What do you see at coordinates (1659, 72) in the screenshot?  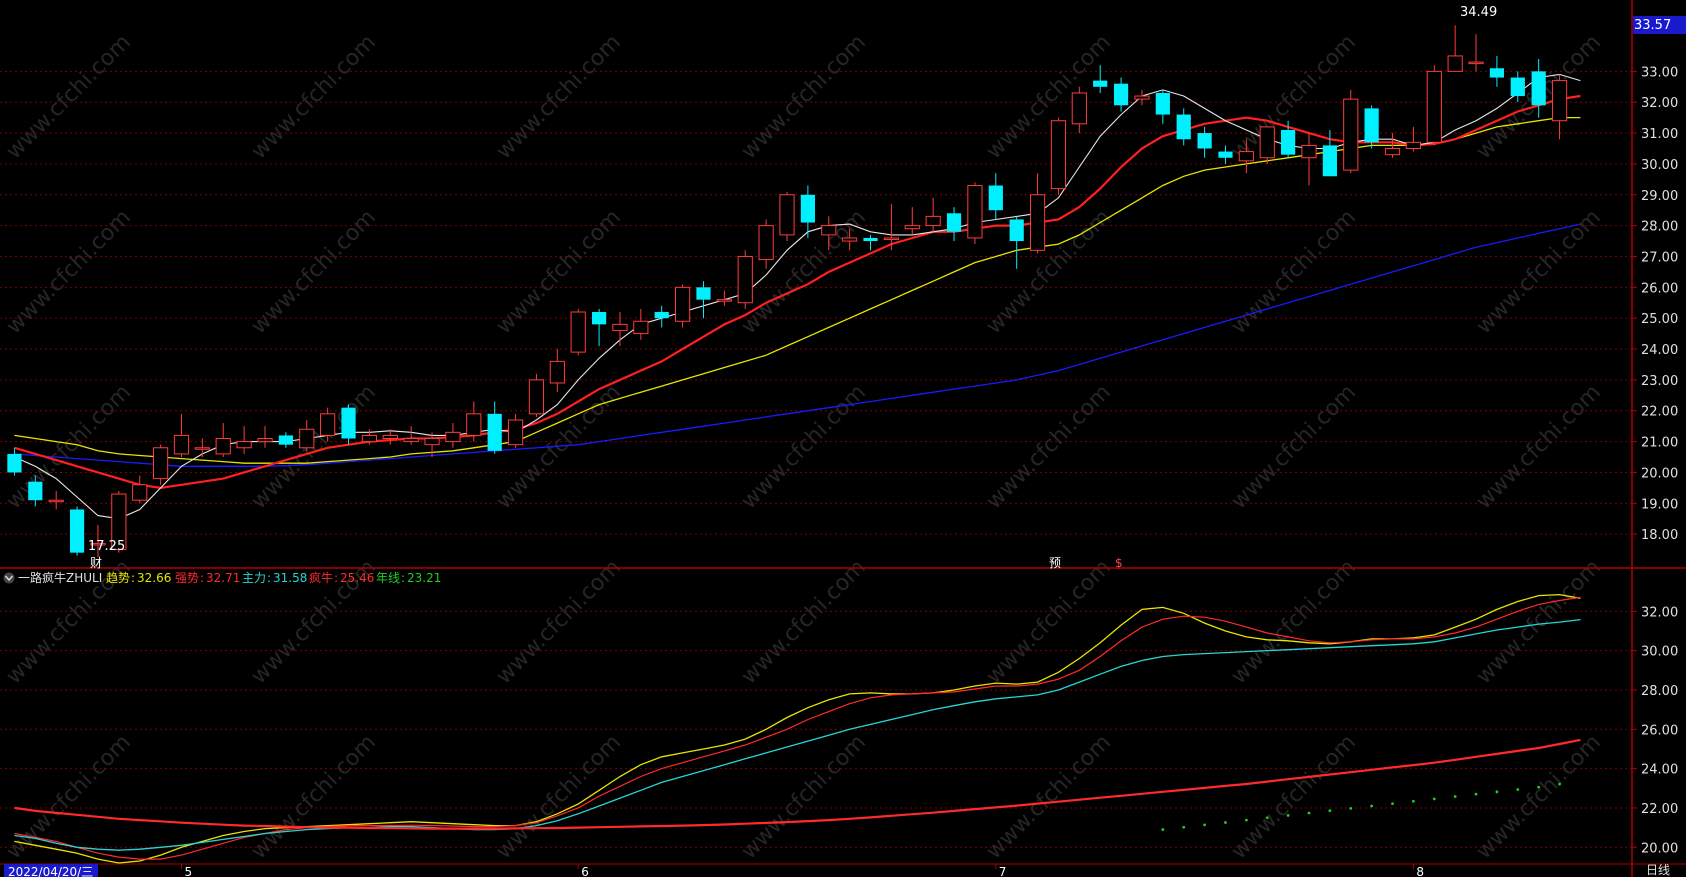 I see `price-tick-label: 33.00` at bounding box center [1659, 72].